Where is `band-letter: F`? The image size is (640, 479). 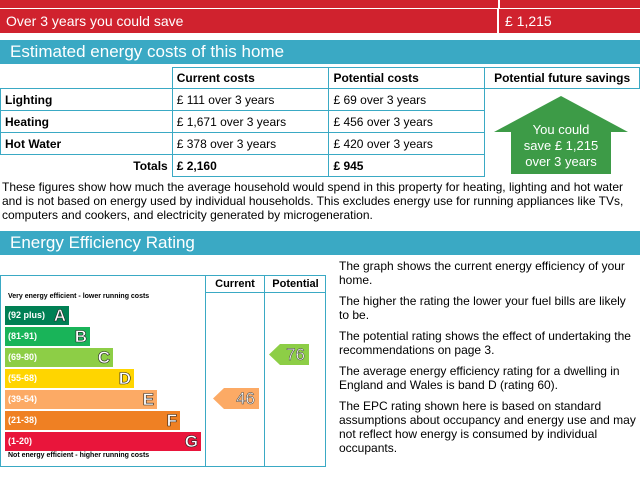
band-letter: F is located at coordinates (171, 421).